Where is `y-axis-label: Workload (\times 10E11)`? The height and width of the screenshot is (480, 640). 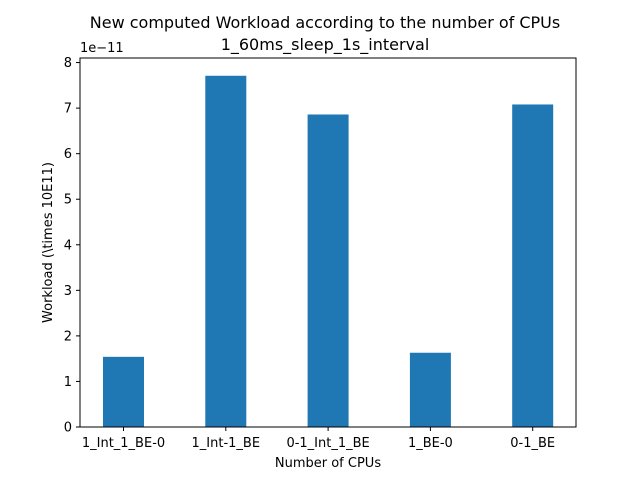
y-axis-label: Workload (\times 10E11) is located at coordinates (48, 242).